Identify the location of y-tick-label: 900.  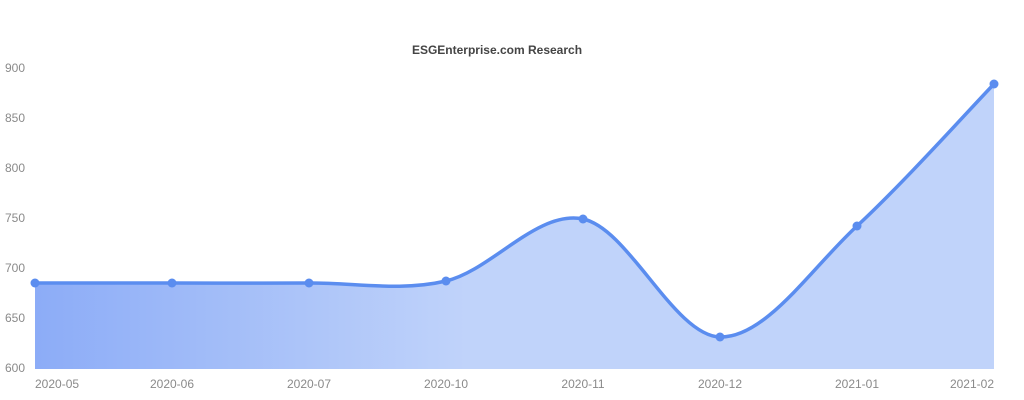
(15, 68).